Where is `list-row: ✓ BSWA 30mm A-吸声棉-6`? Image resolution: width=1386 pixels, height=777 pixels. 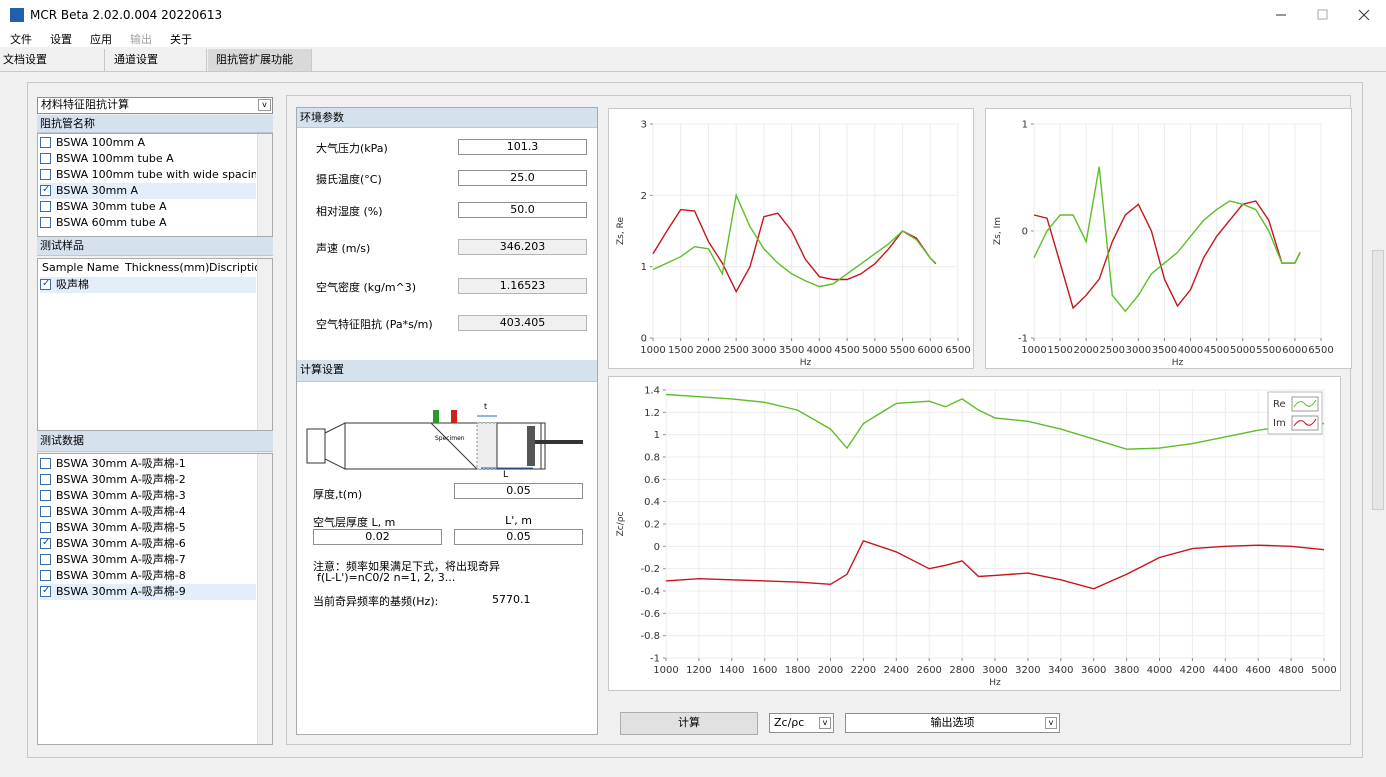
list-row: ✓ BSWA 30mm A-吸声棉-6 is located at coordinates (148, 544).